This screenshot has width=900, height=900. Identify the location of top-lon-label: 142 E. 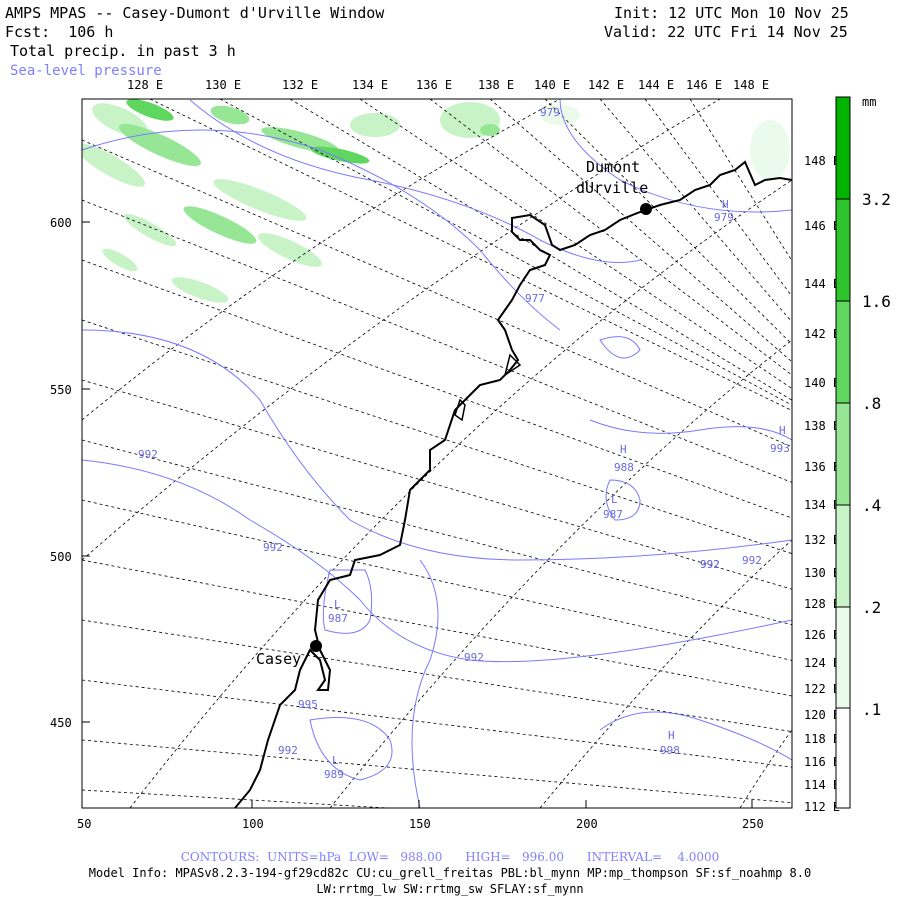
(606, 85).